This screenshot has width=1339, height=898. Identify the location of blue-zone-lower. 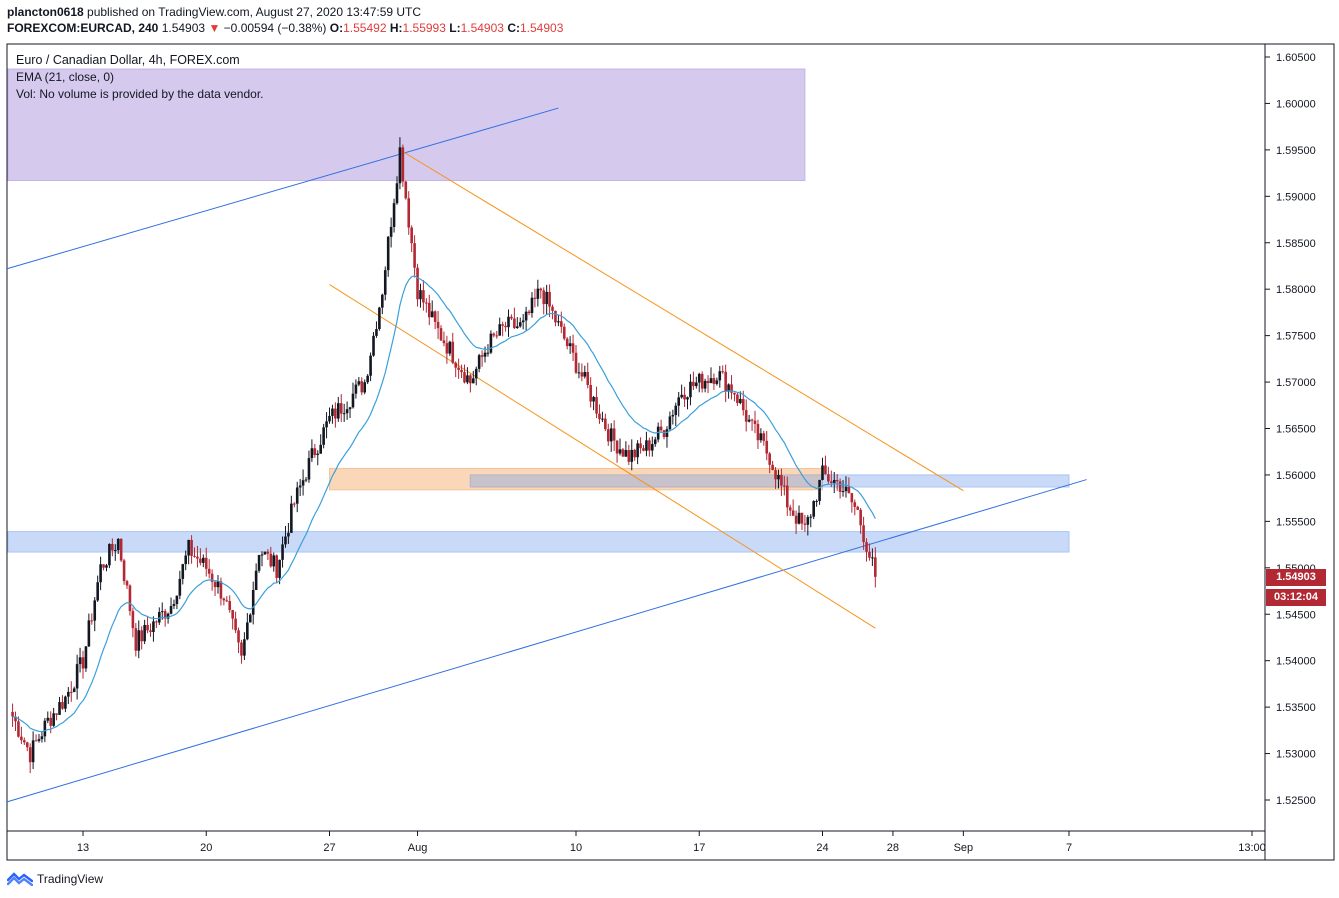
(538, 542).